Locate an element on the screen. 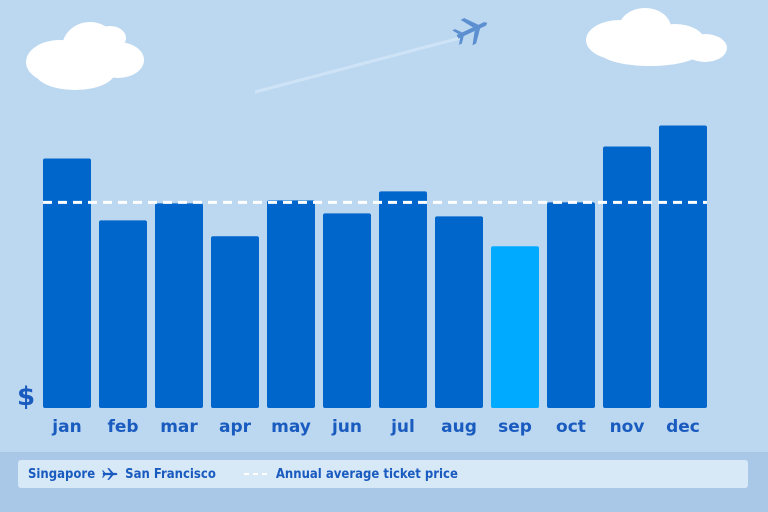  bar-may is located at coordinates (291, 304).